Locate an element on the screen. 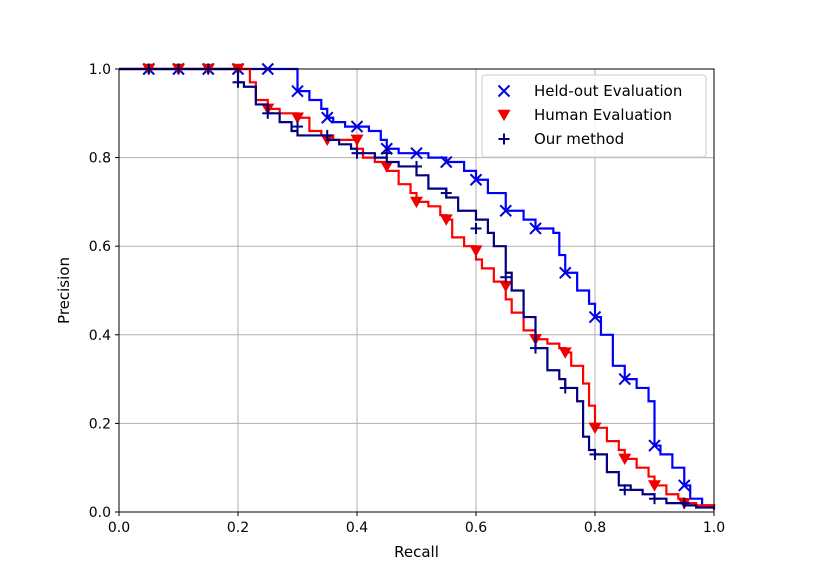  legend-item: Our method is located at coordinates (561, 139).